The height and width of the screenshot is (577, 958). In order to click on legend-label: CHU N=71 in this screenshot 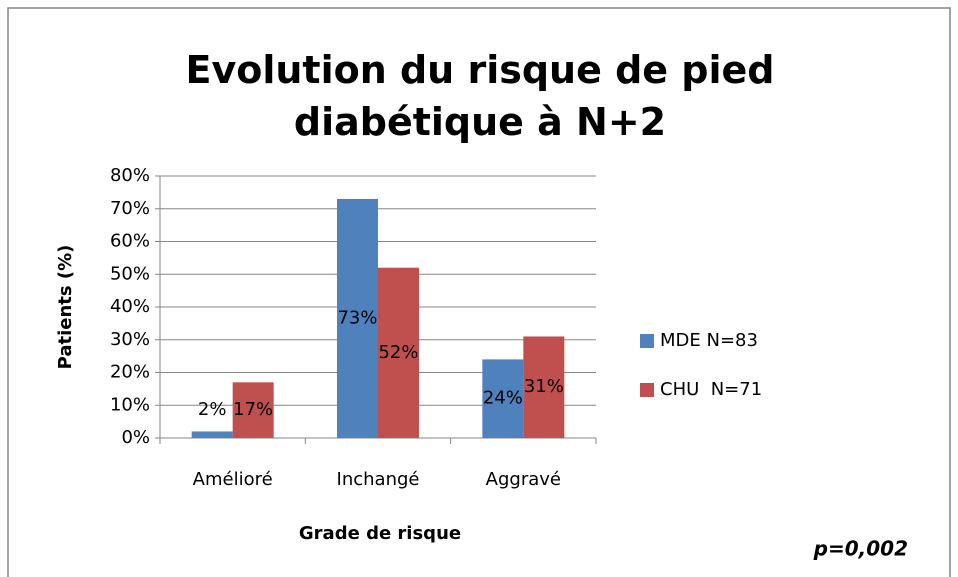, I will do `click(711, 389)`.